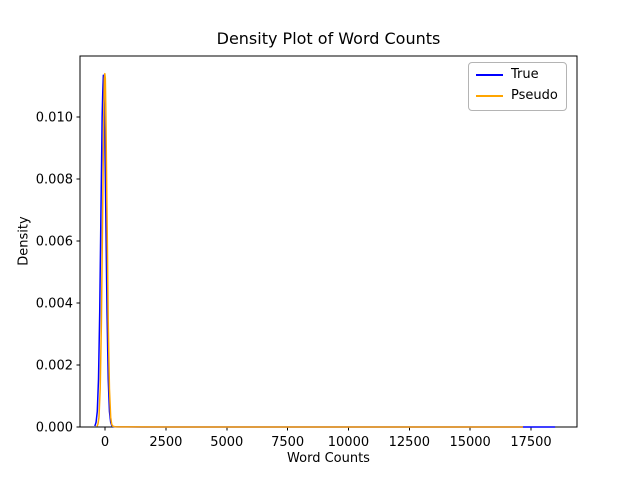  What do you see at coordinates (54, 180) in the screenshot?
I see `y-tick-label: 0.008` at bounding box center [54, 180].